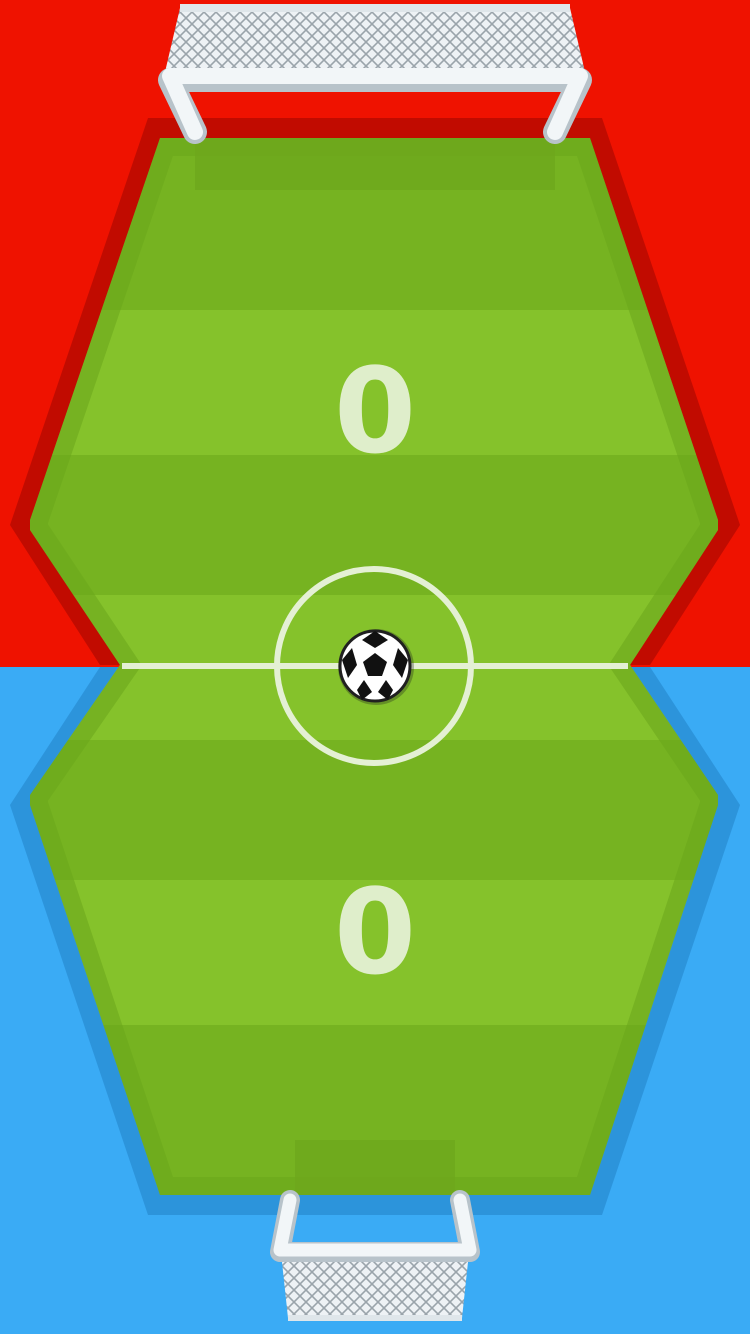 This screenshot has width=750, height=1334. I want to click on soccer-ball-icon, so click(376, 667).